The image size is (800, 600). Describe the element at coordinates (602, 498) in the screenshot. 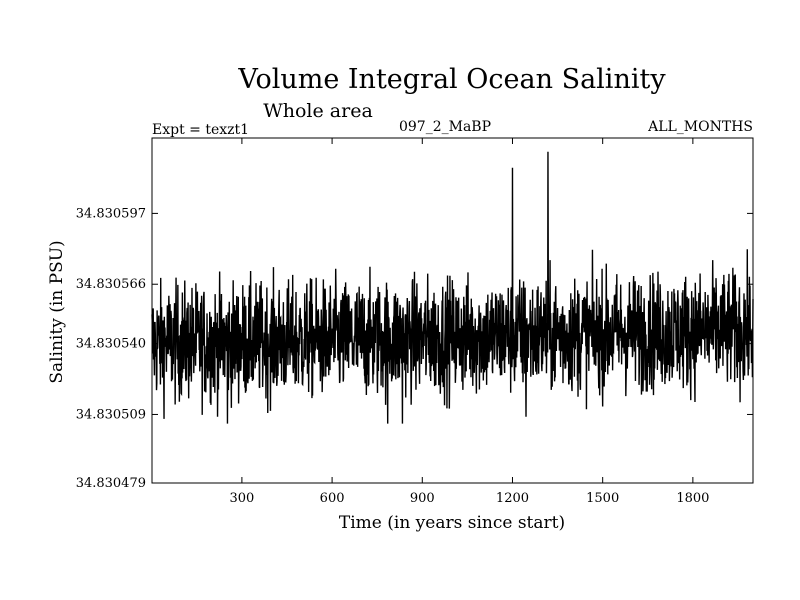

I see `x-tick-label: 1500` at that location.